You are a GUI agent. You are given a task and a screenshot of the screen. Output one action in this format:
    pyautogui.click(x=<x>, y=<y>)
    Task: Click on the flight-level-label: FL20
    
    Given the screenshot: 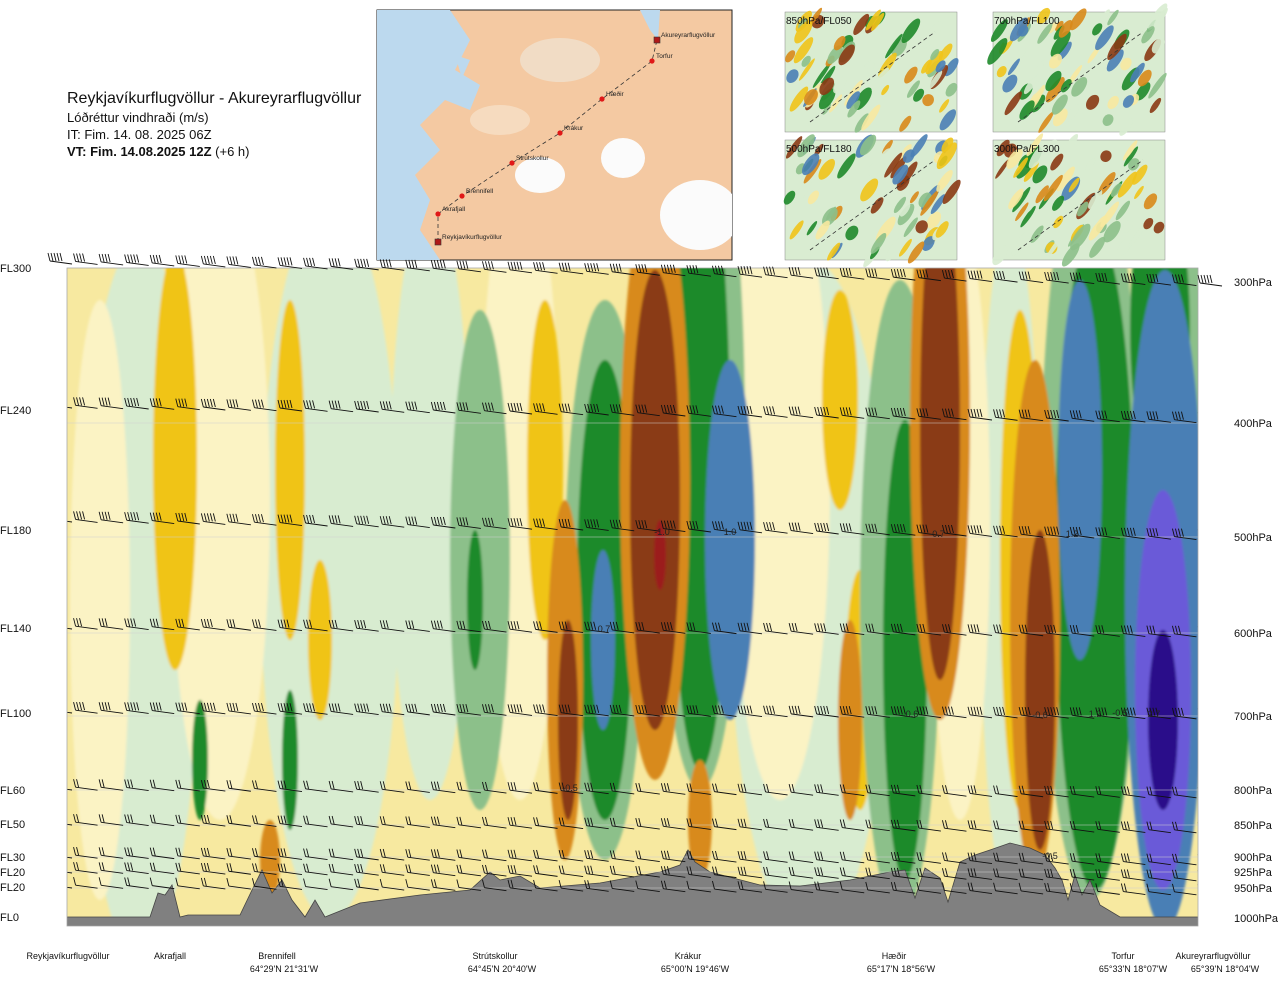 What is the action you would take?
    pyautogui.click(x=12, y=873)
    